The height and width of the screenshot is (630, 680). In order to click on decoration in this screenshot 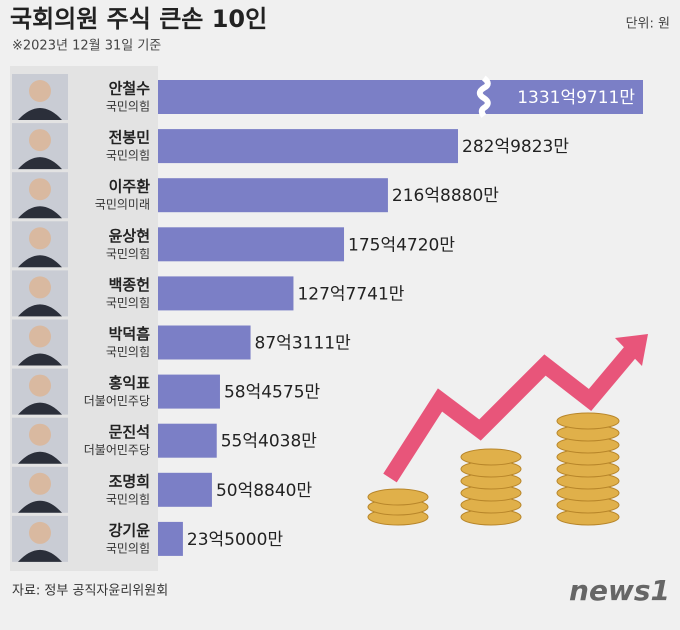, I will do `click(507, 430)`.